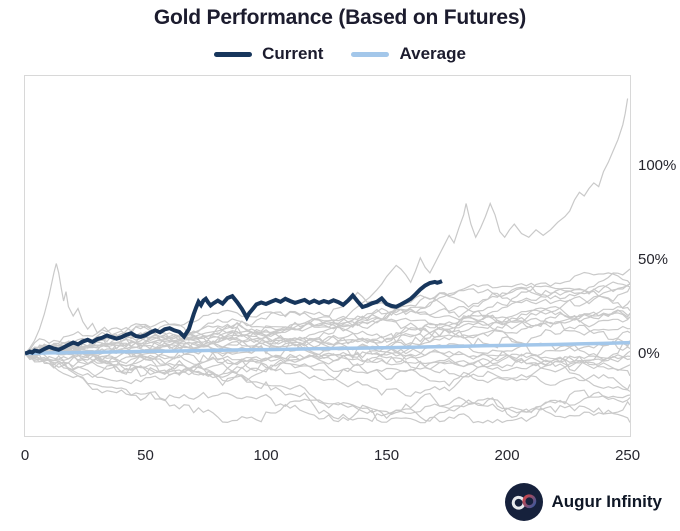 The height and width of the screenshot is (531, 680). Describe the element at coordinates (507, 455) in the screenshot. I see `x-tick-200: 200` at that location.